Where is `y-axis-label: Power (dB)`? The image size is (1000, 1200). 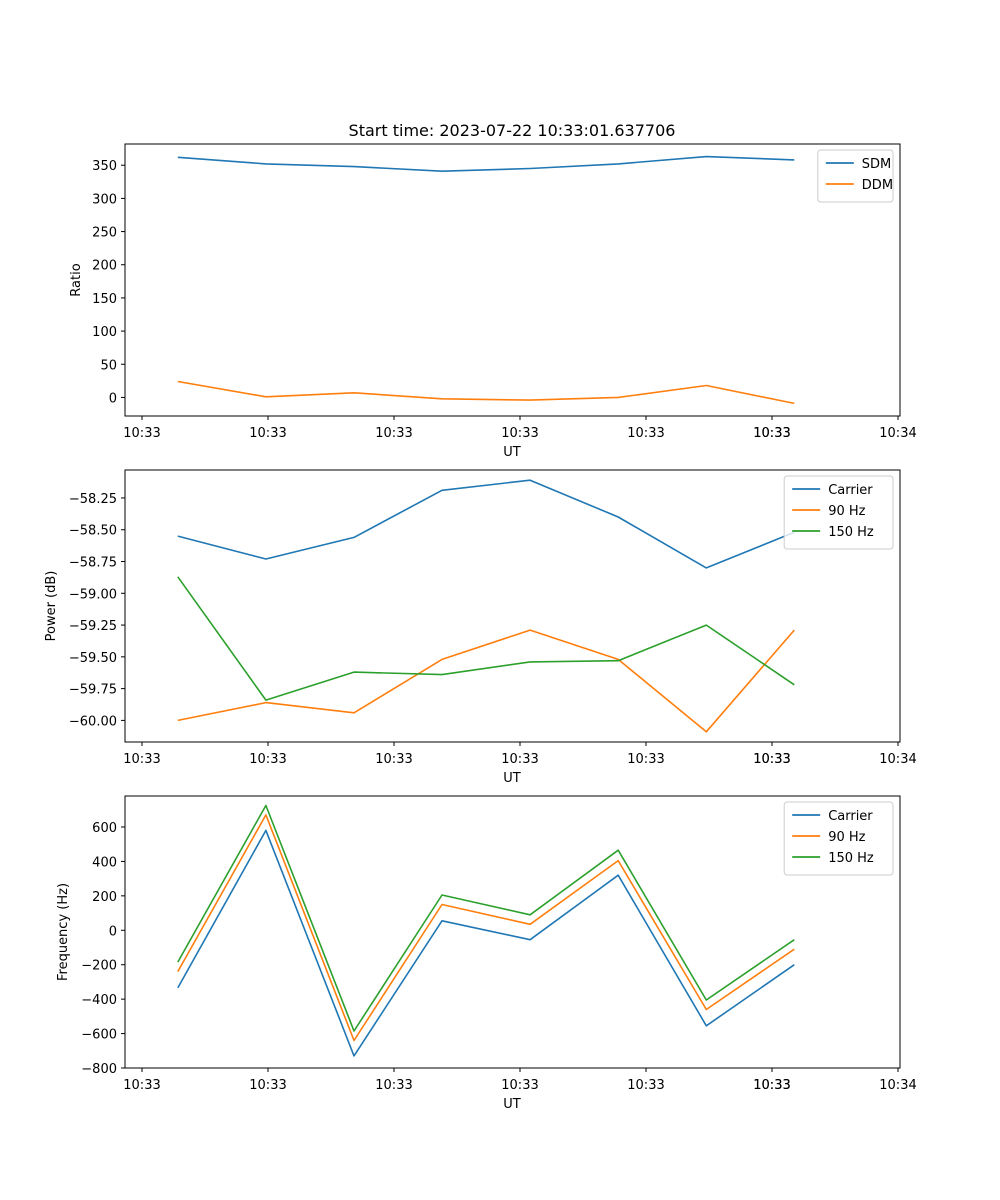 y-axis-label: Power (dB) is located at coordinates (51, 606).